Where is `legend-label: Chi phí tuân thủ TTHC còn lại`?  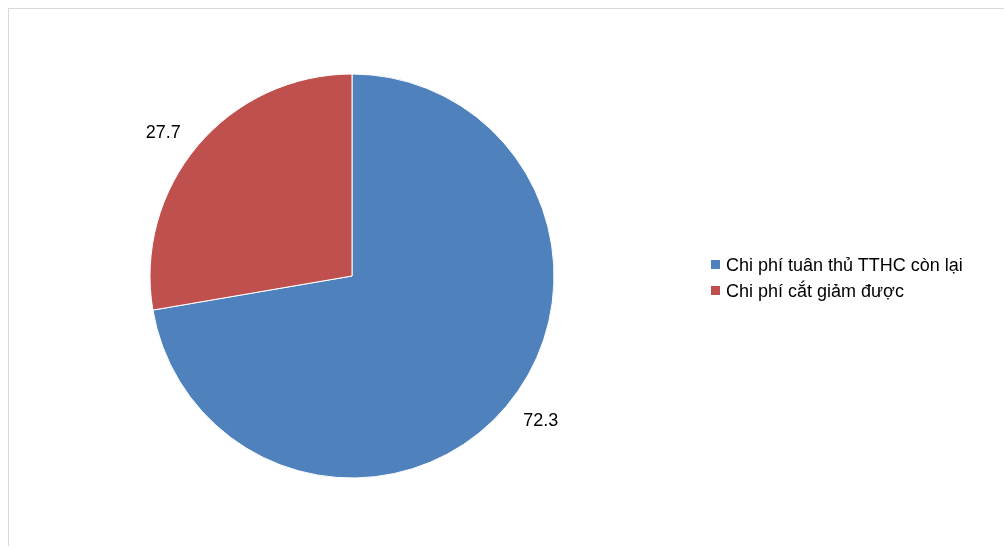 legend-label: Chi phí tuân thủ TTHC còn lại is located at coordinates (844, 264).